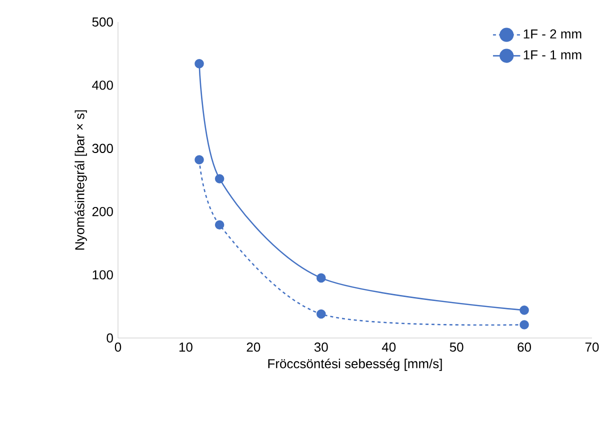  I want to click on y-tick-label: 500, so click(102, 22).